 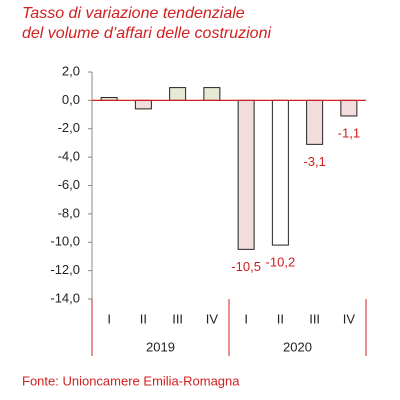 What do you see at coordinates (160, 346) in the screenshot?
I see `group-label: 2019` at bounding box center [160, 346].